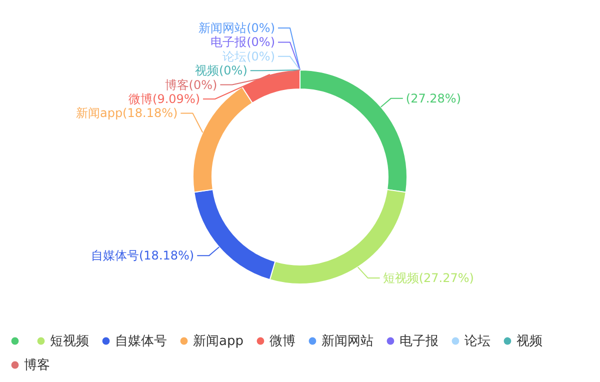  Describe the element at coordinates (234, 56) in the screenshot. I see `category-label: 论坛` at that location.